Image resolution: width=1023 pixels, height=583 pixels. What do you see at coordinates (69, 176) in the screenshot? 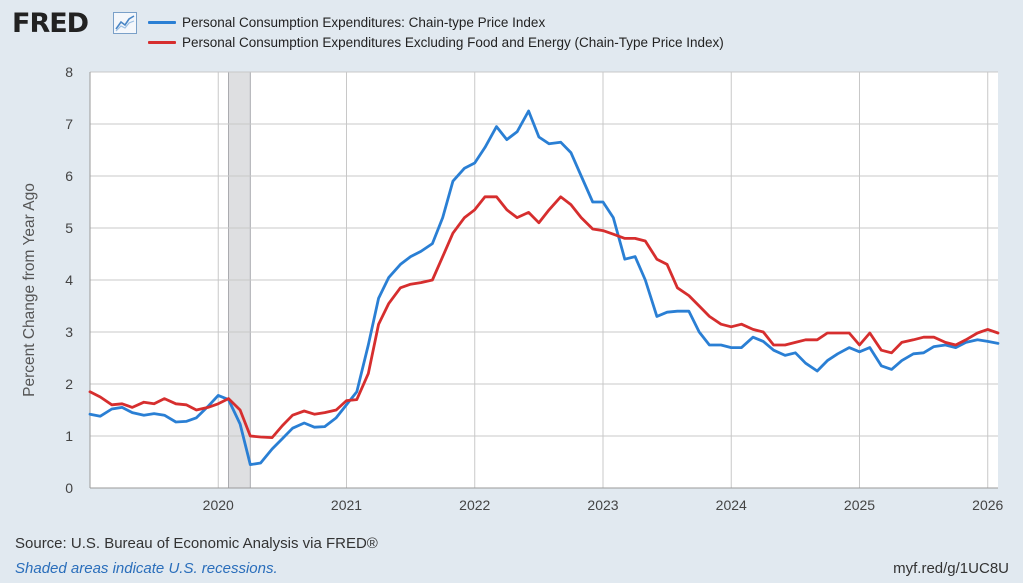
I see `y-tick-label-6: 6` at bounding box center [69, 176].